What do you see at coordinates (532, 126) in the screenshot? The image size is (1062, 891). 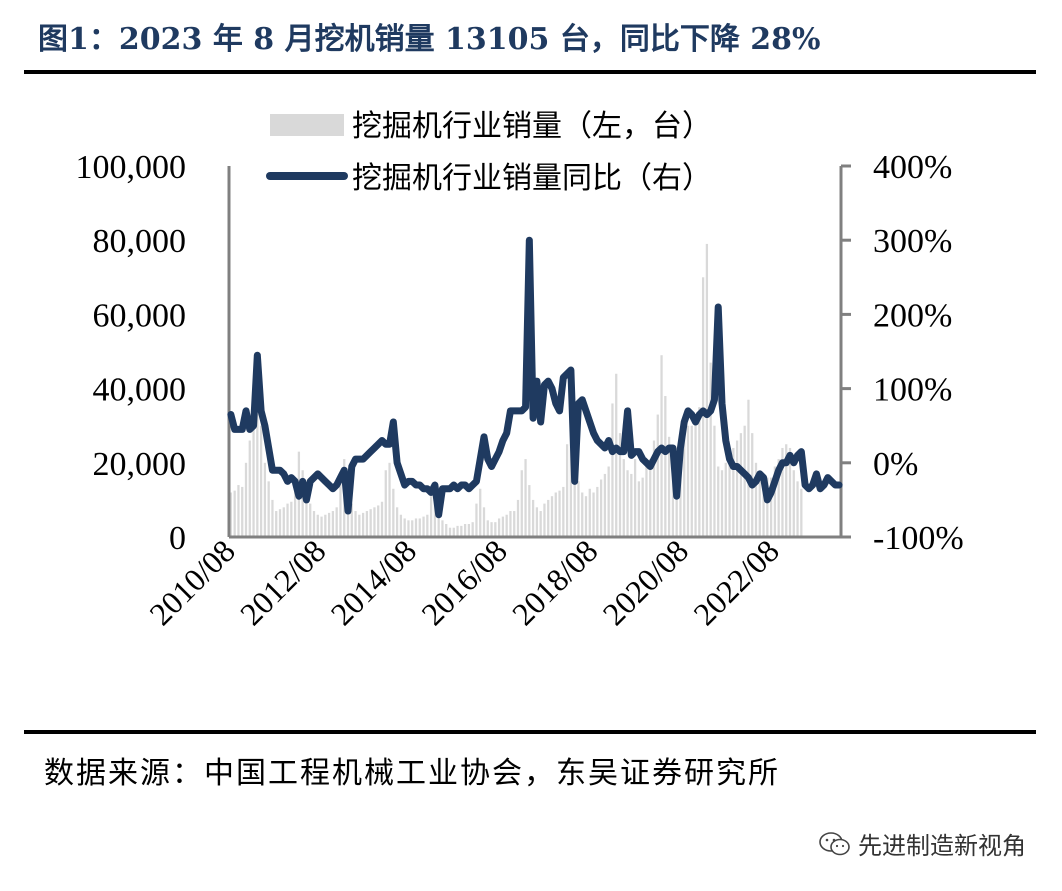 I see `legend-label-sales: 挖掘机行业销量（左，台）` at bounding box center [532, 126].